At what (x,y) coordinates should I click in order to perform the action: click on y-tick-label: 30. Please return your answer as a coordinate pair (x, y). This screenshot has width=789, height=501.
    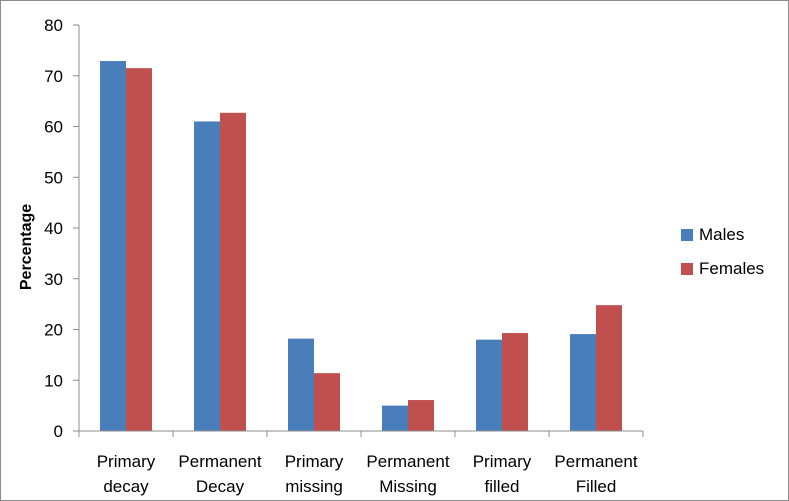
    Looking at the image, I should click on (53, 279).